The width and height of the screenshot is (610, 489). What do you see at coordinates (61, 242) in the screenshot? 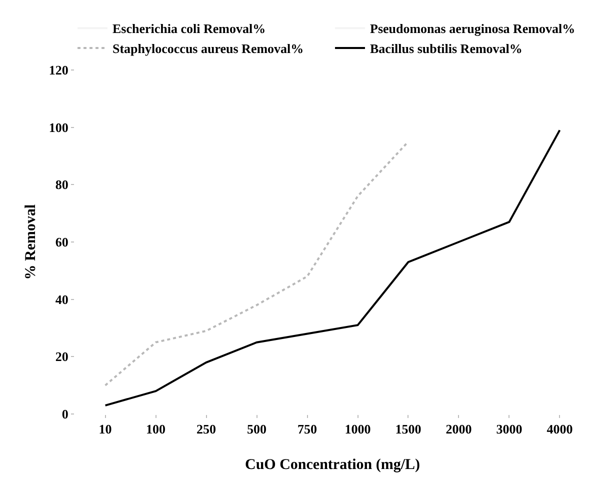
I see `y-tick-label: 60` at bounding box center [61, 242].